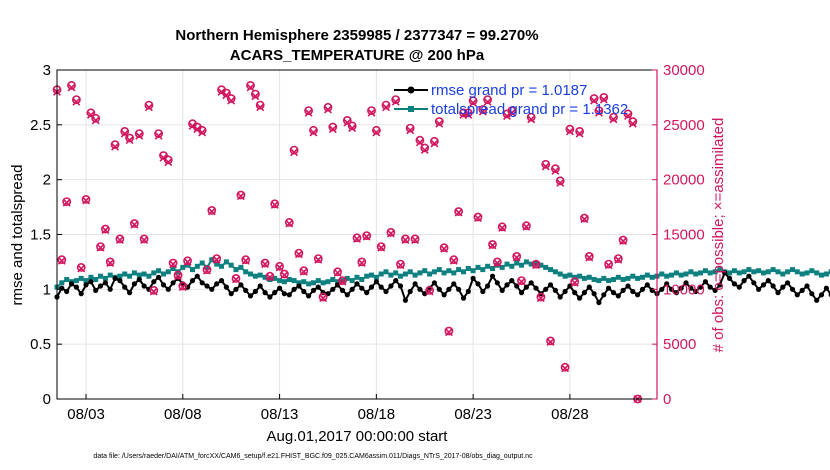 This screenshot has height=470, width=830. What do you see at coordinates (40, 344) in the screenshot?
I see `y-tick-label: 0.5` at bounding box center [40, 344].